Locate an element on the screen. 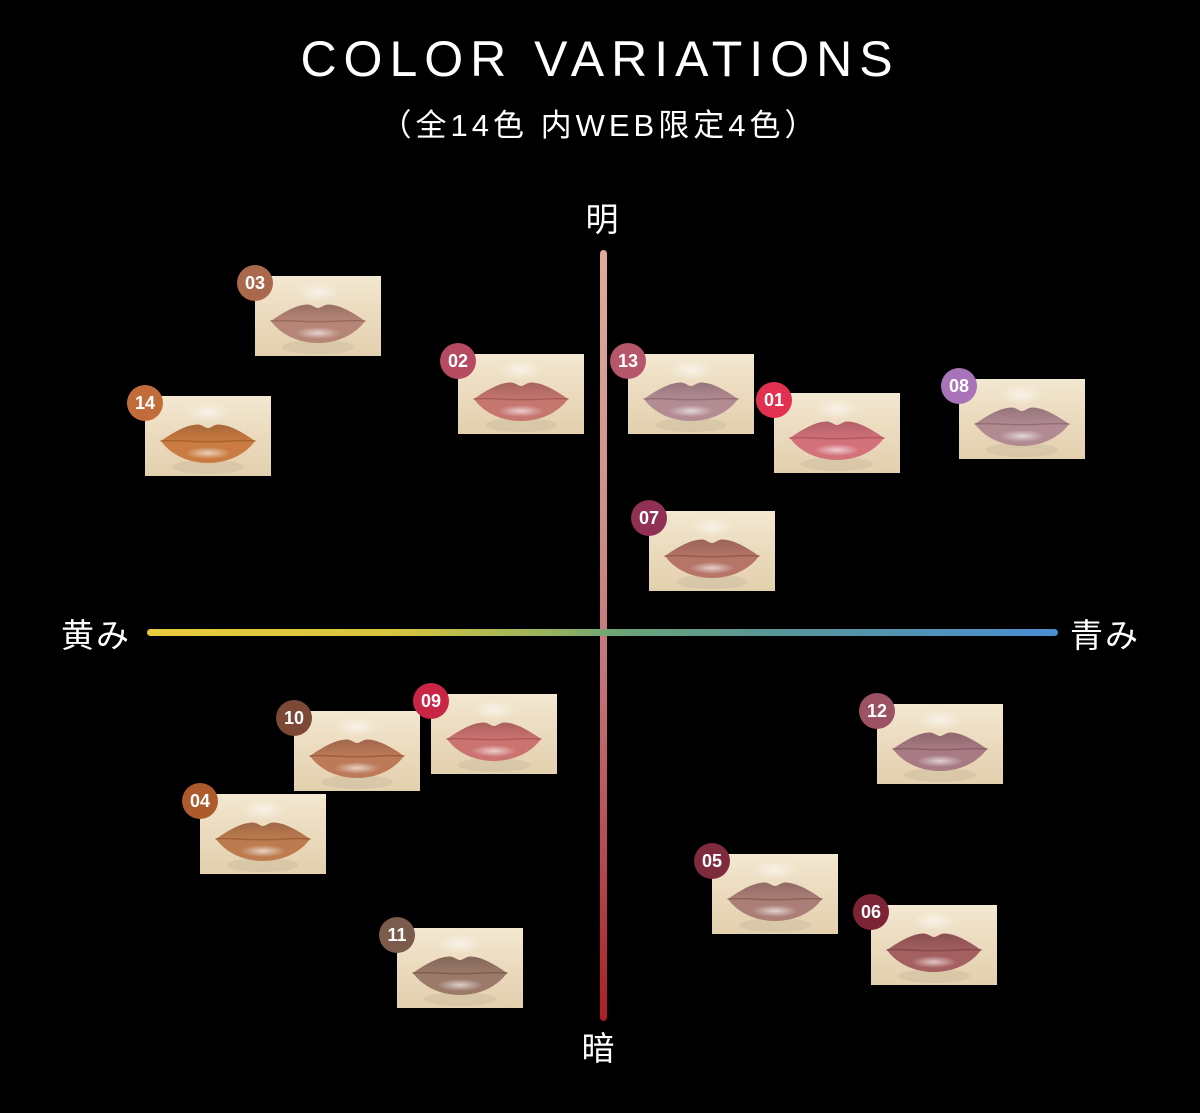 This screenshot has width=1200, height=1113. shade-number-badge: 02 is located at coordinates (458, 361).